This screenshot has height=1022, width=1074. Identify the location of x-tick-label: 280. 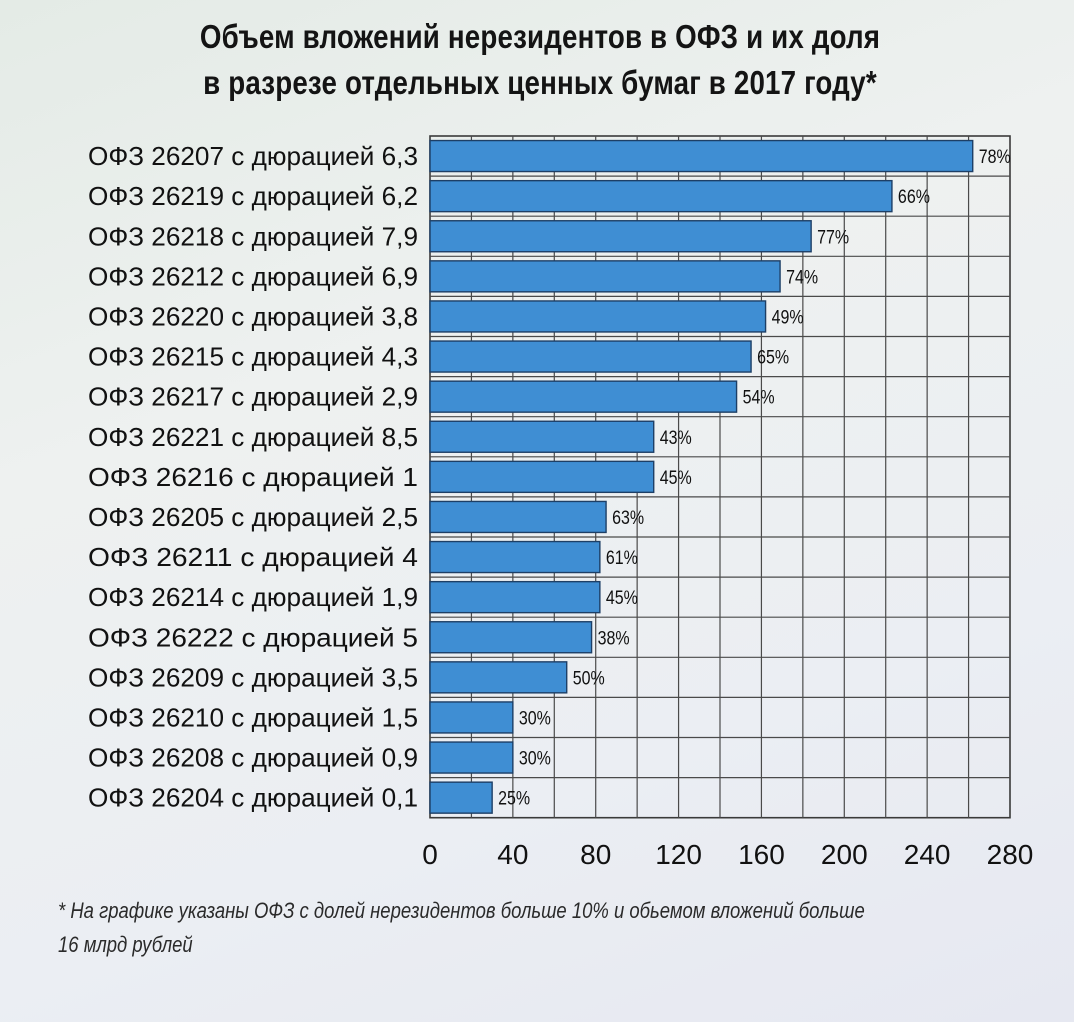
(1010, 854).